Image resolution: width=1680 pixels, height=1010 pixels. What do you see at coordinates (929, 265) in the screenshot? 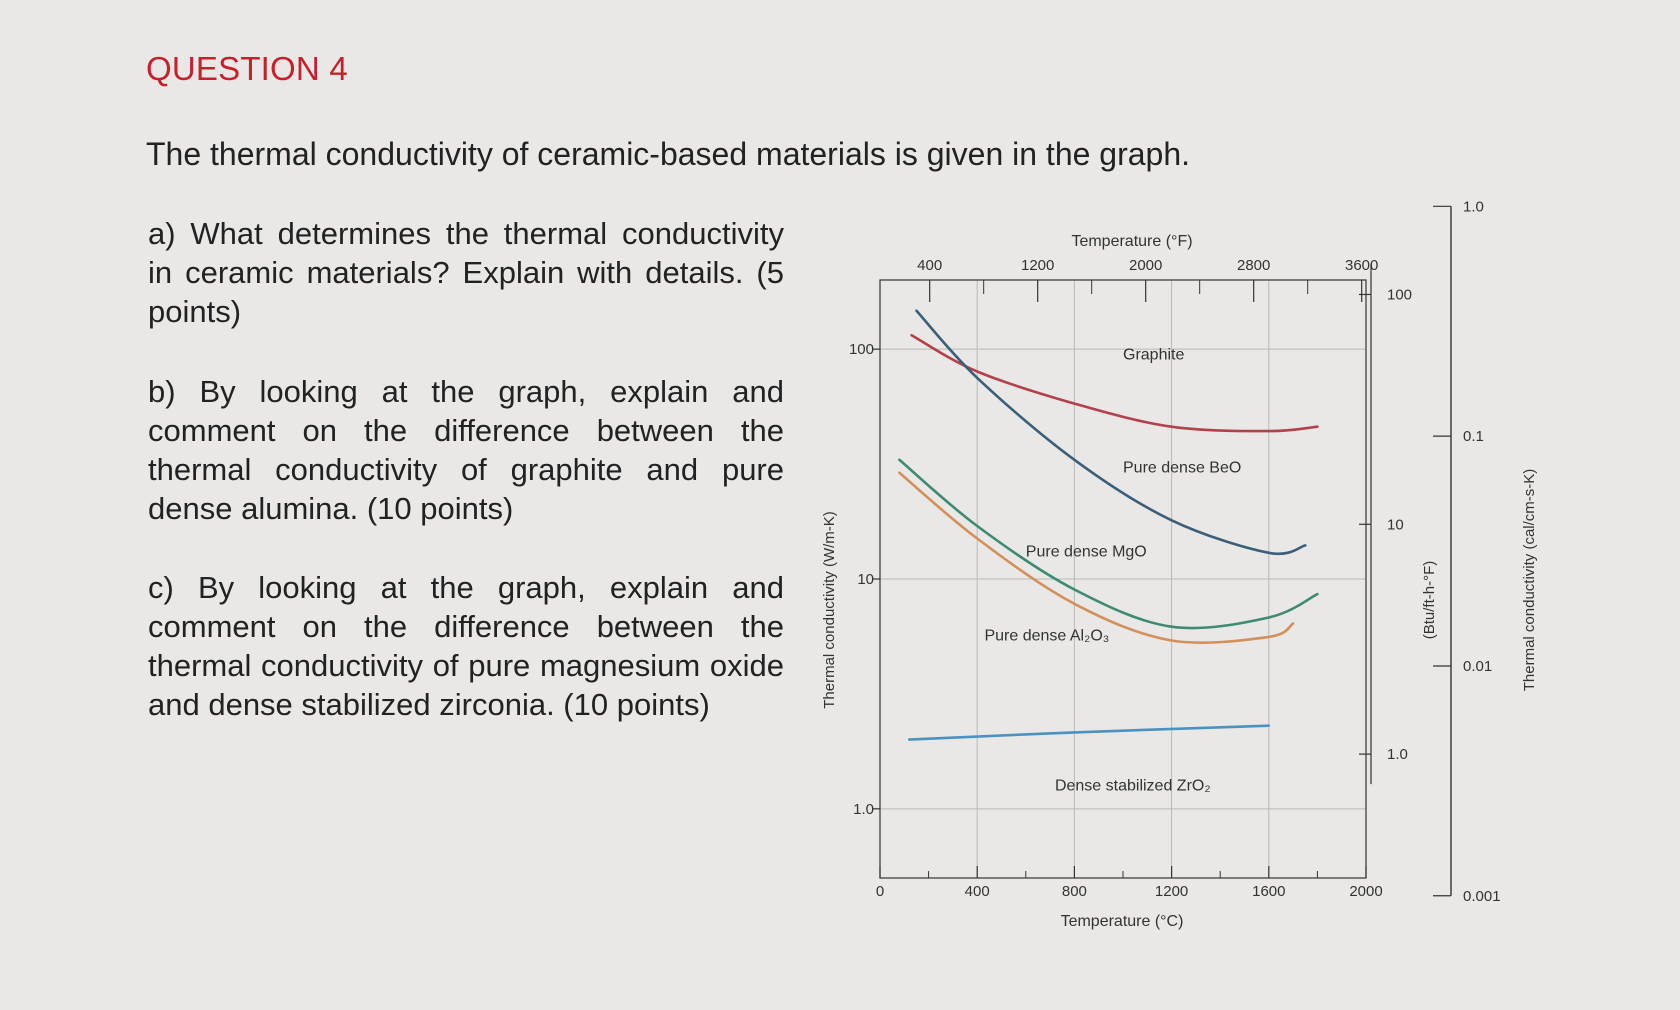
I see `x2-tick-label: 400` at bounding box center [929, 265].